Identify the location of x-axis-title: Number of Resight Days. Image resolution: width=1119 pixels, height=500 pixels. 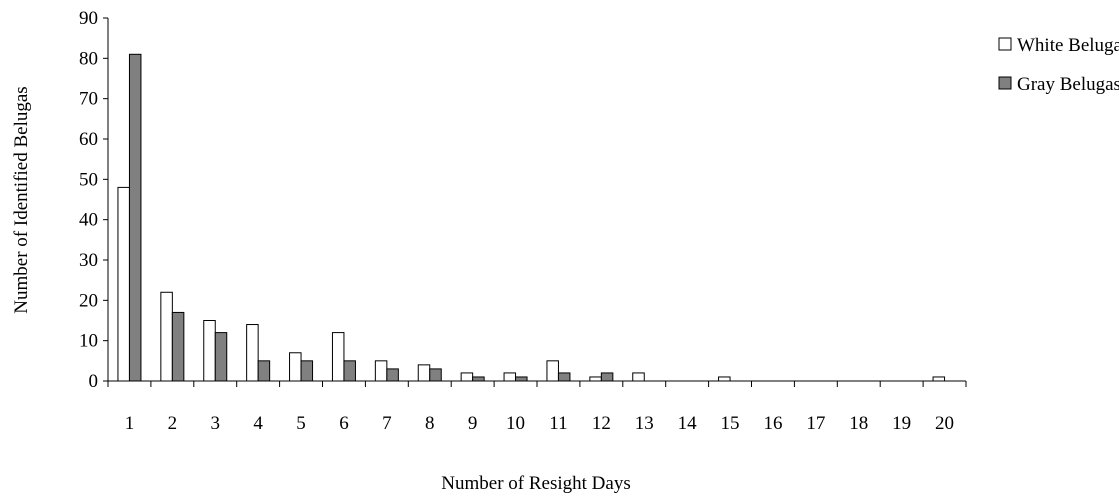
(535, 483).